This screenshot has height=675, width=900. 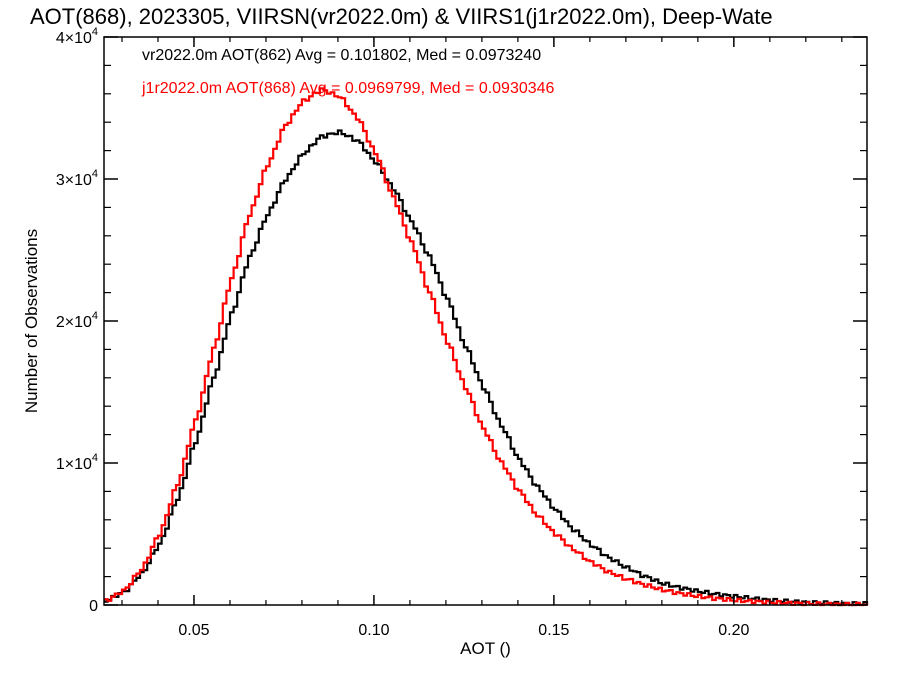 What do you see at coordinates (77, 178) in the screenshot?
I see `y-tick-label: 3×10⁴` at bounding box center [77, 178].